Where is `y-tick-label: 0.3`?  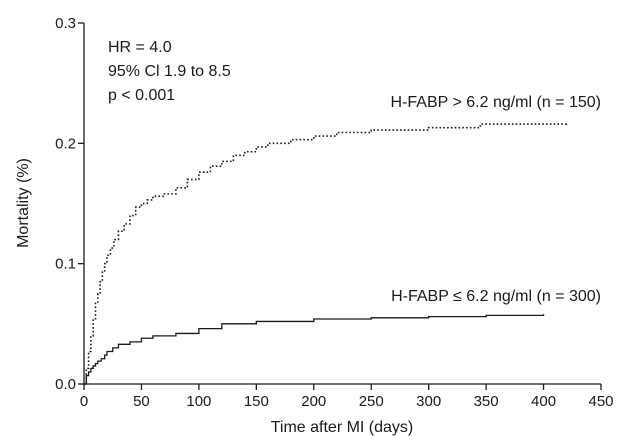
y-tick-label: 0.3 is located at coordinates (65, 23).